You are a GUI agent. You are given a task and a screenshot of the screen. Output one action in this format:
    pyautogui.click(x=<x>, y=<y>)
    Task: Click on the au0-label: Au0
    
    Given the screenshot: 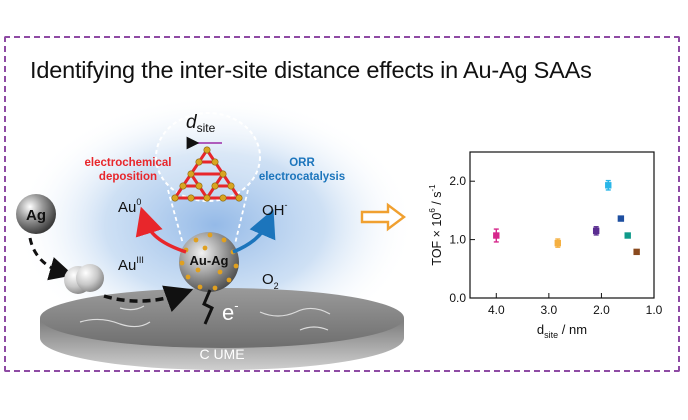 What is the action you would take?
    pyautogui.click(x=129, y=206)
    